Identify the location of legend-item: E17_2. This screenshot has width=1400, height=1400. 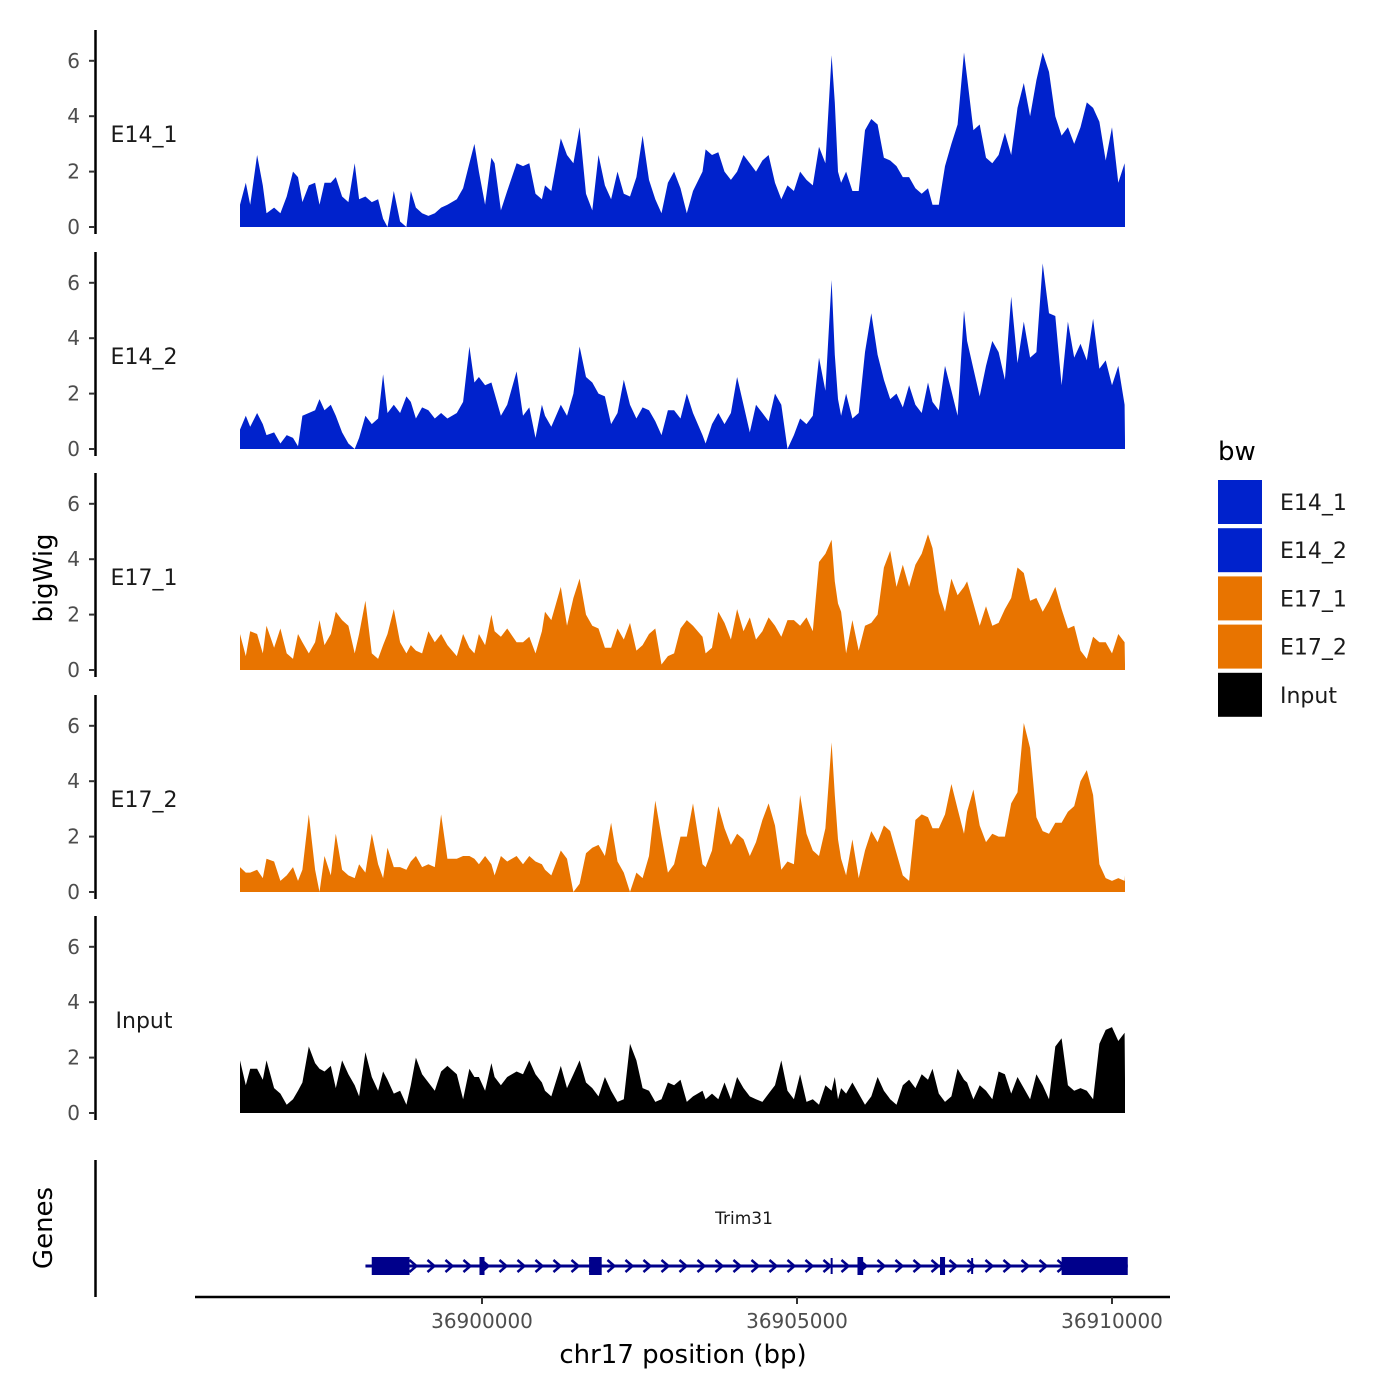
(1282, 646).